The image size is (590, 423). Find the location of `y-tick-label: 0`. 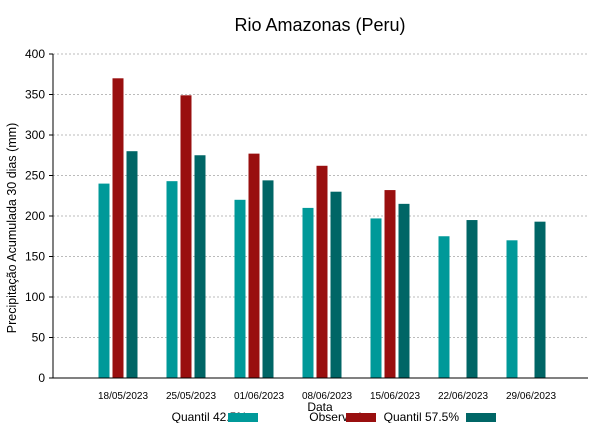

y-tick-label: 0 is located at coordinates (41, 378).